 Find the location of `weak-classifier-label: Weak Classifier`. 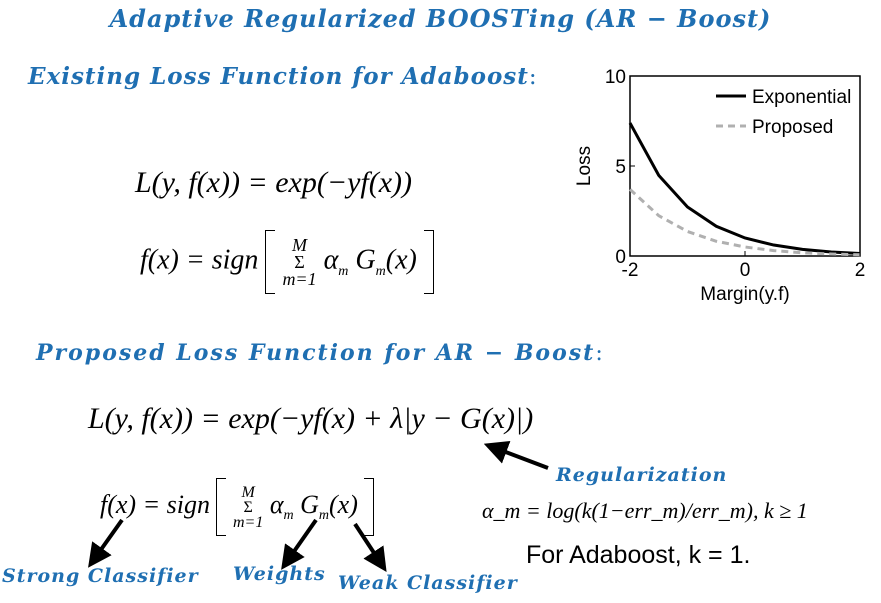

weak-classifier-label: Weak Classifier is located at coordinates (428, 583).